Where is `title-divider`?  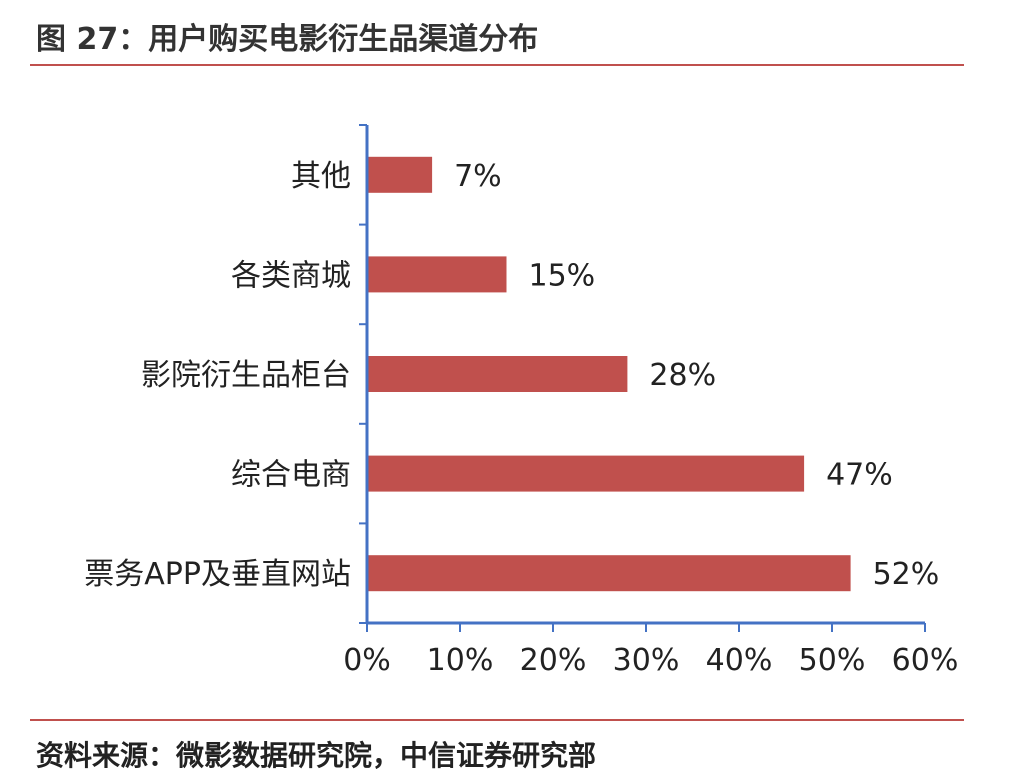 title-divider is located at coordinates (497, 65).